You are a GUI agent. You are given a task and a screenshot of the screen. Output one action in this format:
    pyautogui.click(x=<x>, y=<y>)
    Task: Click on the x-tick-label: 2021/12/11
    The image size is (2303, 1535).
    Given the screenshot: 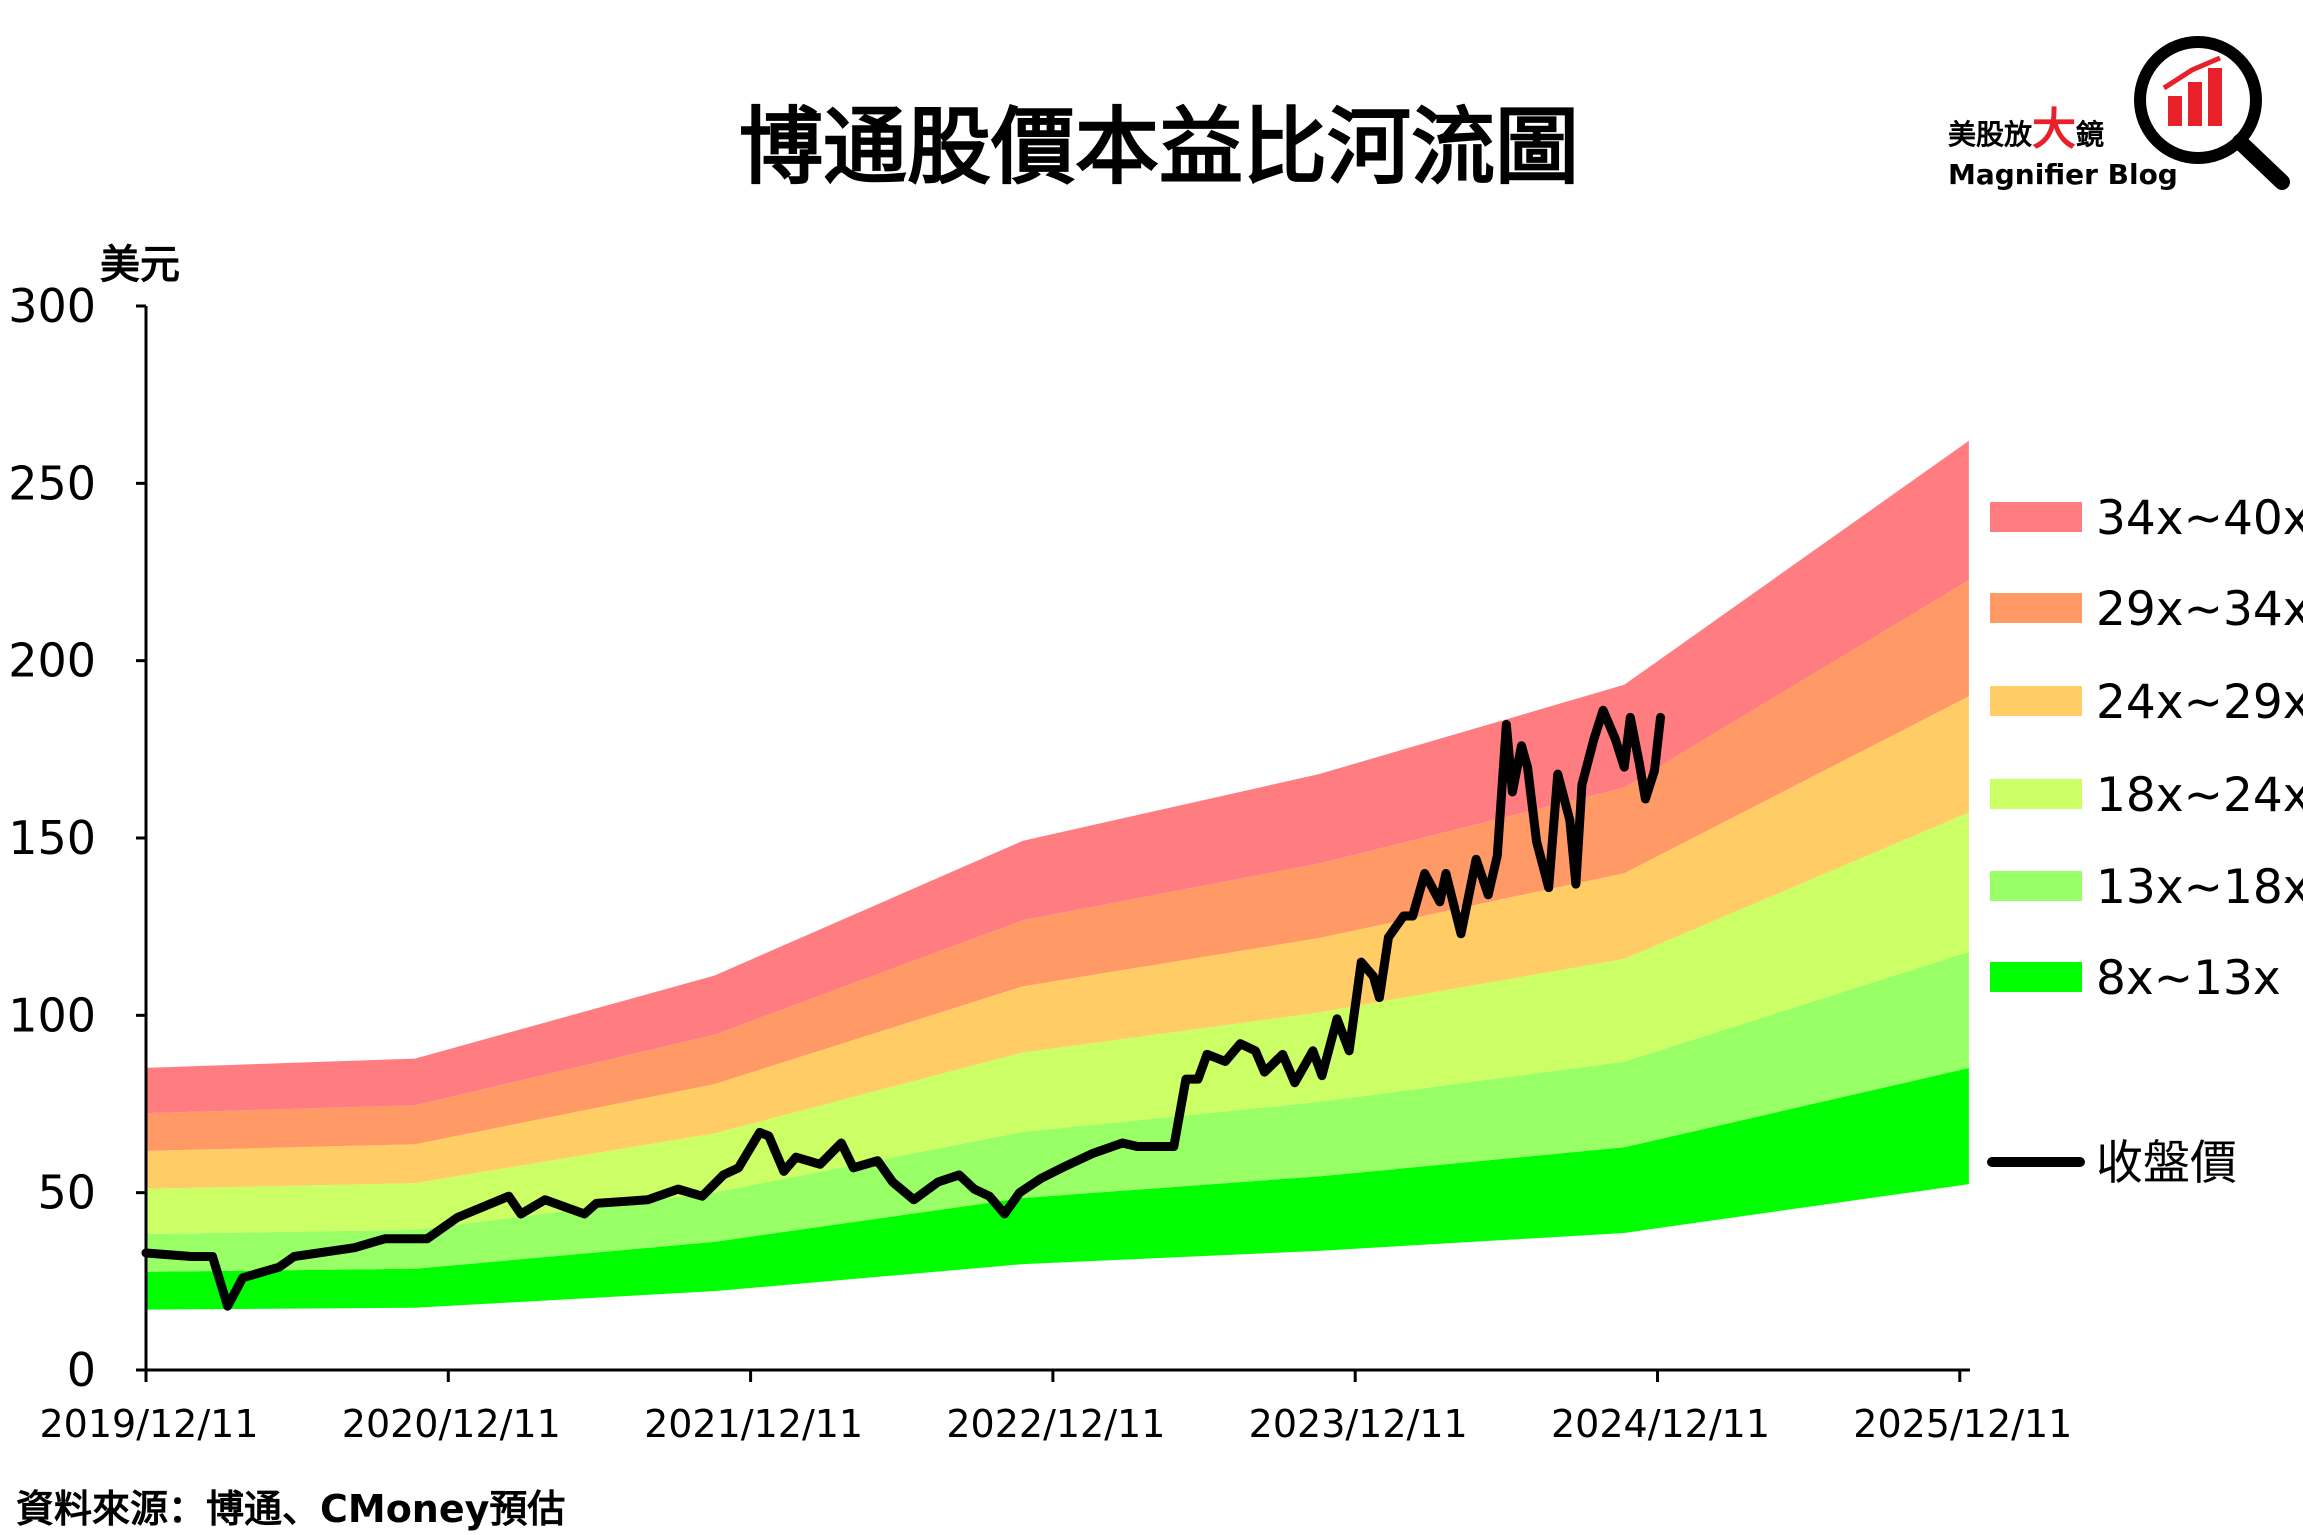 What is the action you would take?
    pyautogui.click(x=753, y=1424)
    